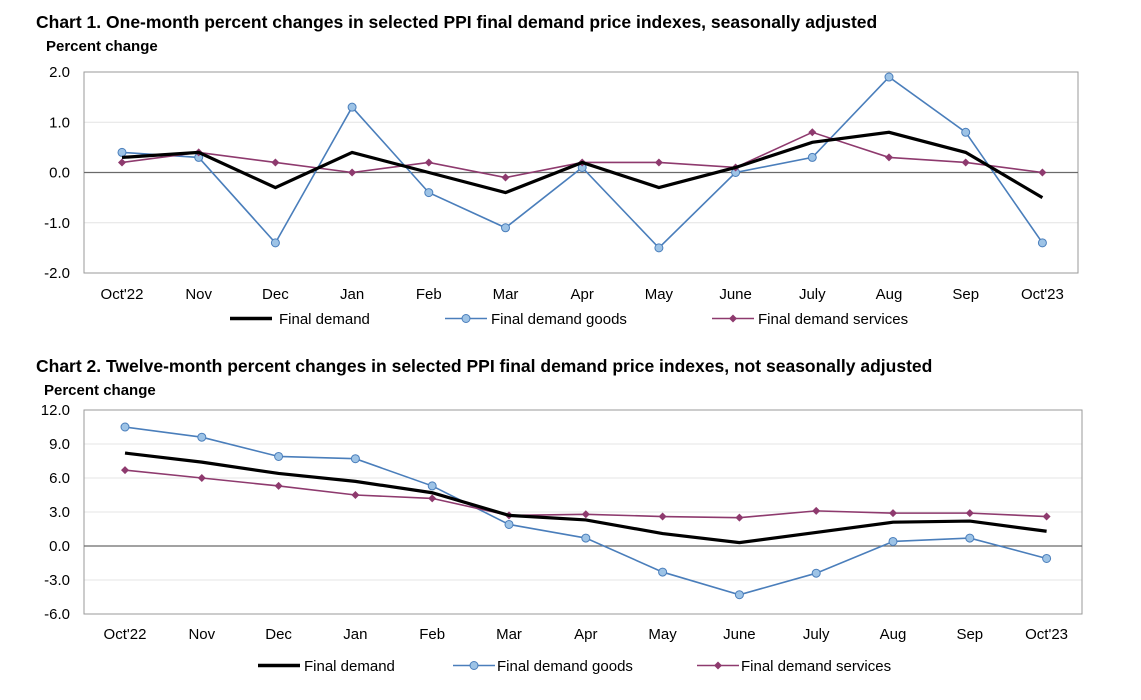  I want to click on chart1-series-line-final-demand, so click(582, 165).